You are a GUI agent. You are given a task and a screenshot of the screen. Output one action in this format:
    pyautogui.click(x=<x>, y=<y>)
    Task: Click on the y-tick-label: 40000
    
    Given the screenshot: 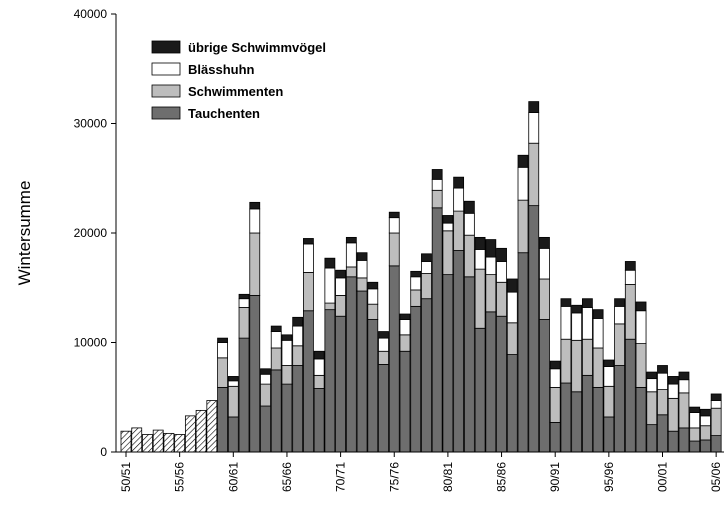 What is the action you would take?
    pyautogui.click(x=91, y=14)
    